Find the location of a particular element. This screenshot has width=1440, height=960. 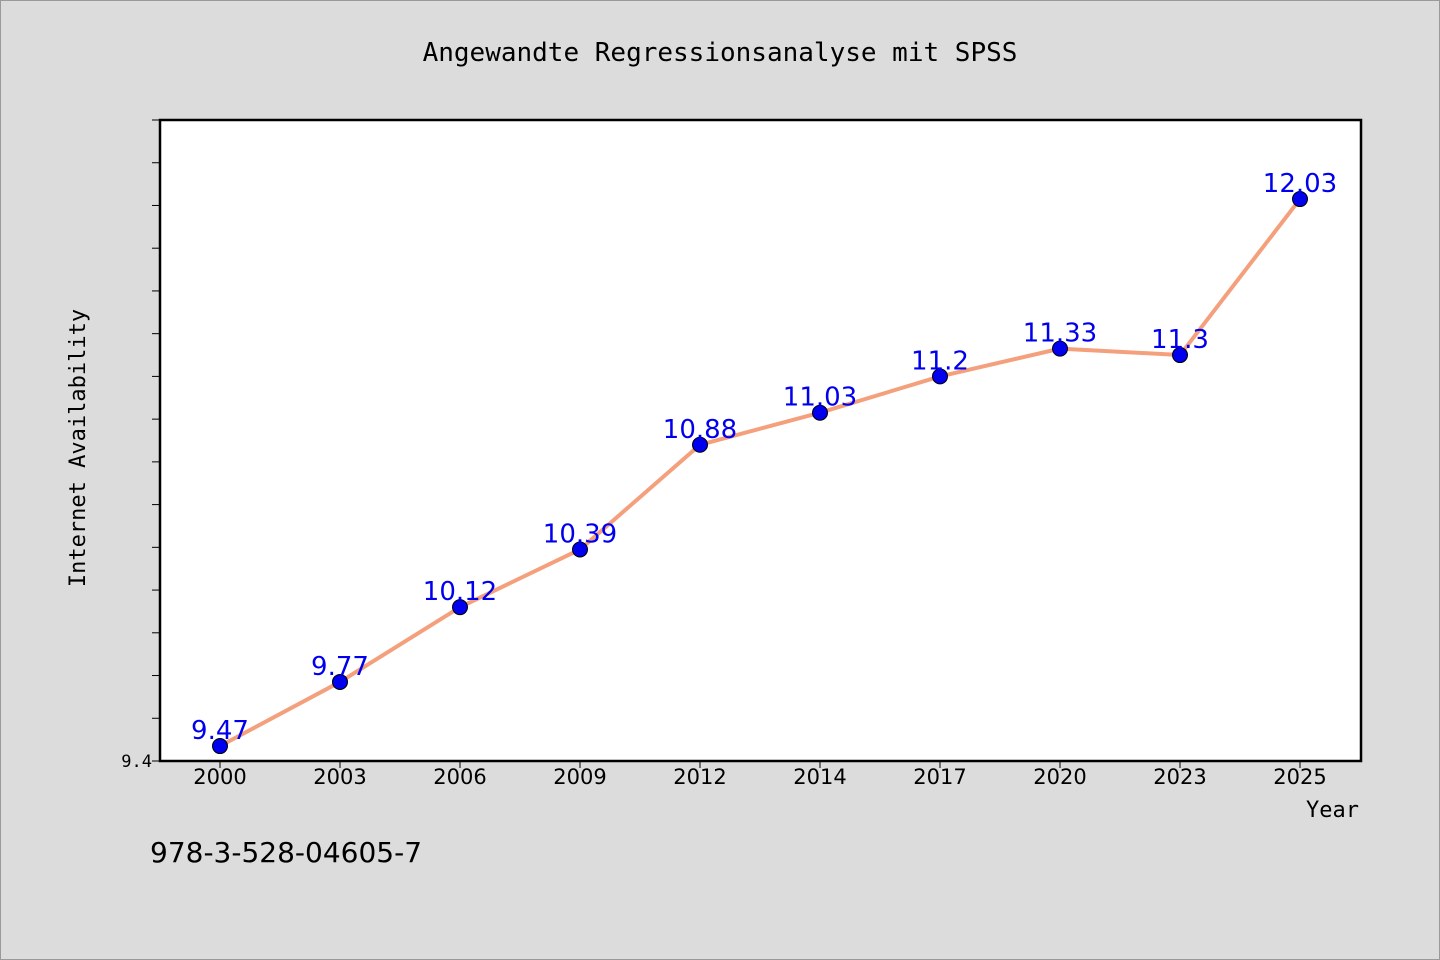

x-tick-labels: 2000 2003 2006 2009 2012 2014 2017 2020 2023 2025 is located at coordinates (759, 777).